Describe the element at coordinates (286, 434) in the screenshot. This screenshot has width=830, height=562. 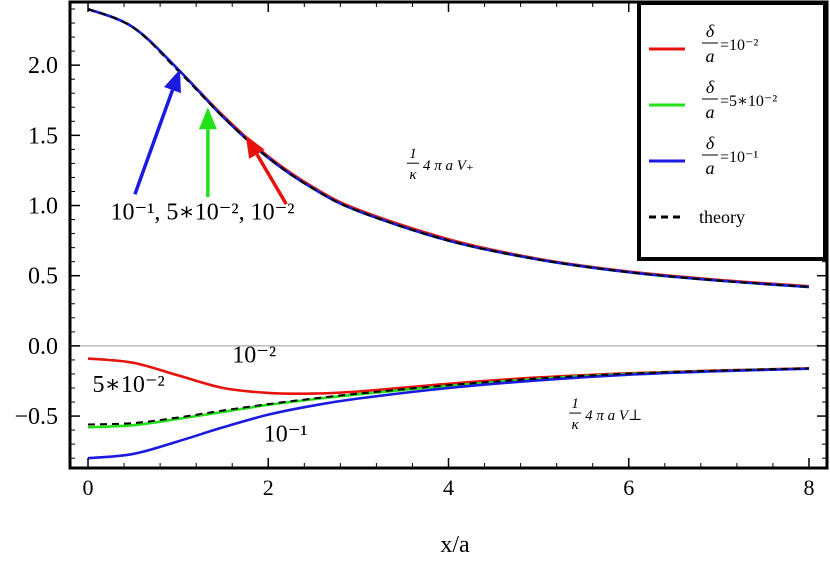
I see `curve-annotation: 10⁻¹` at that location.